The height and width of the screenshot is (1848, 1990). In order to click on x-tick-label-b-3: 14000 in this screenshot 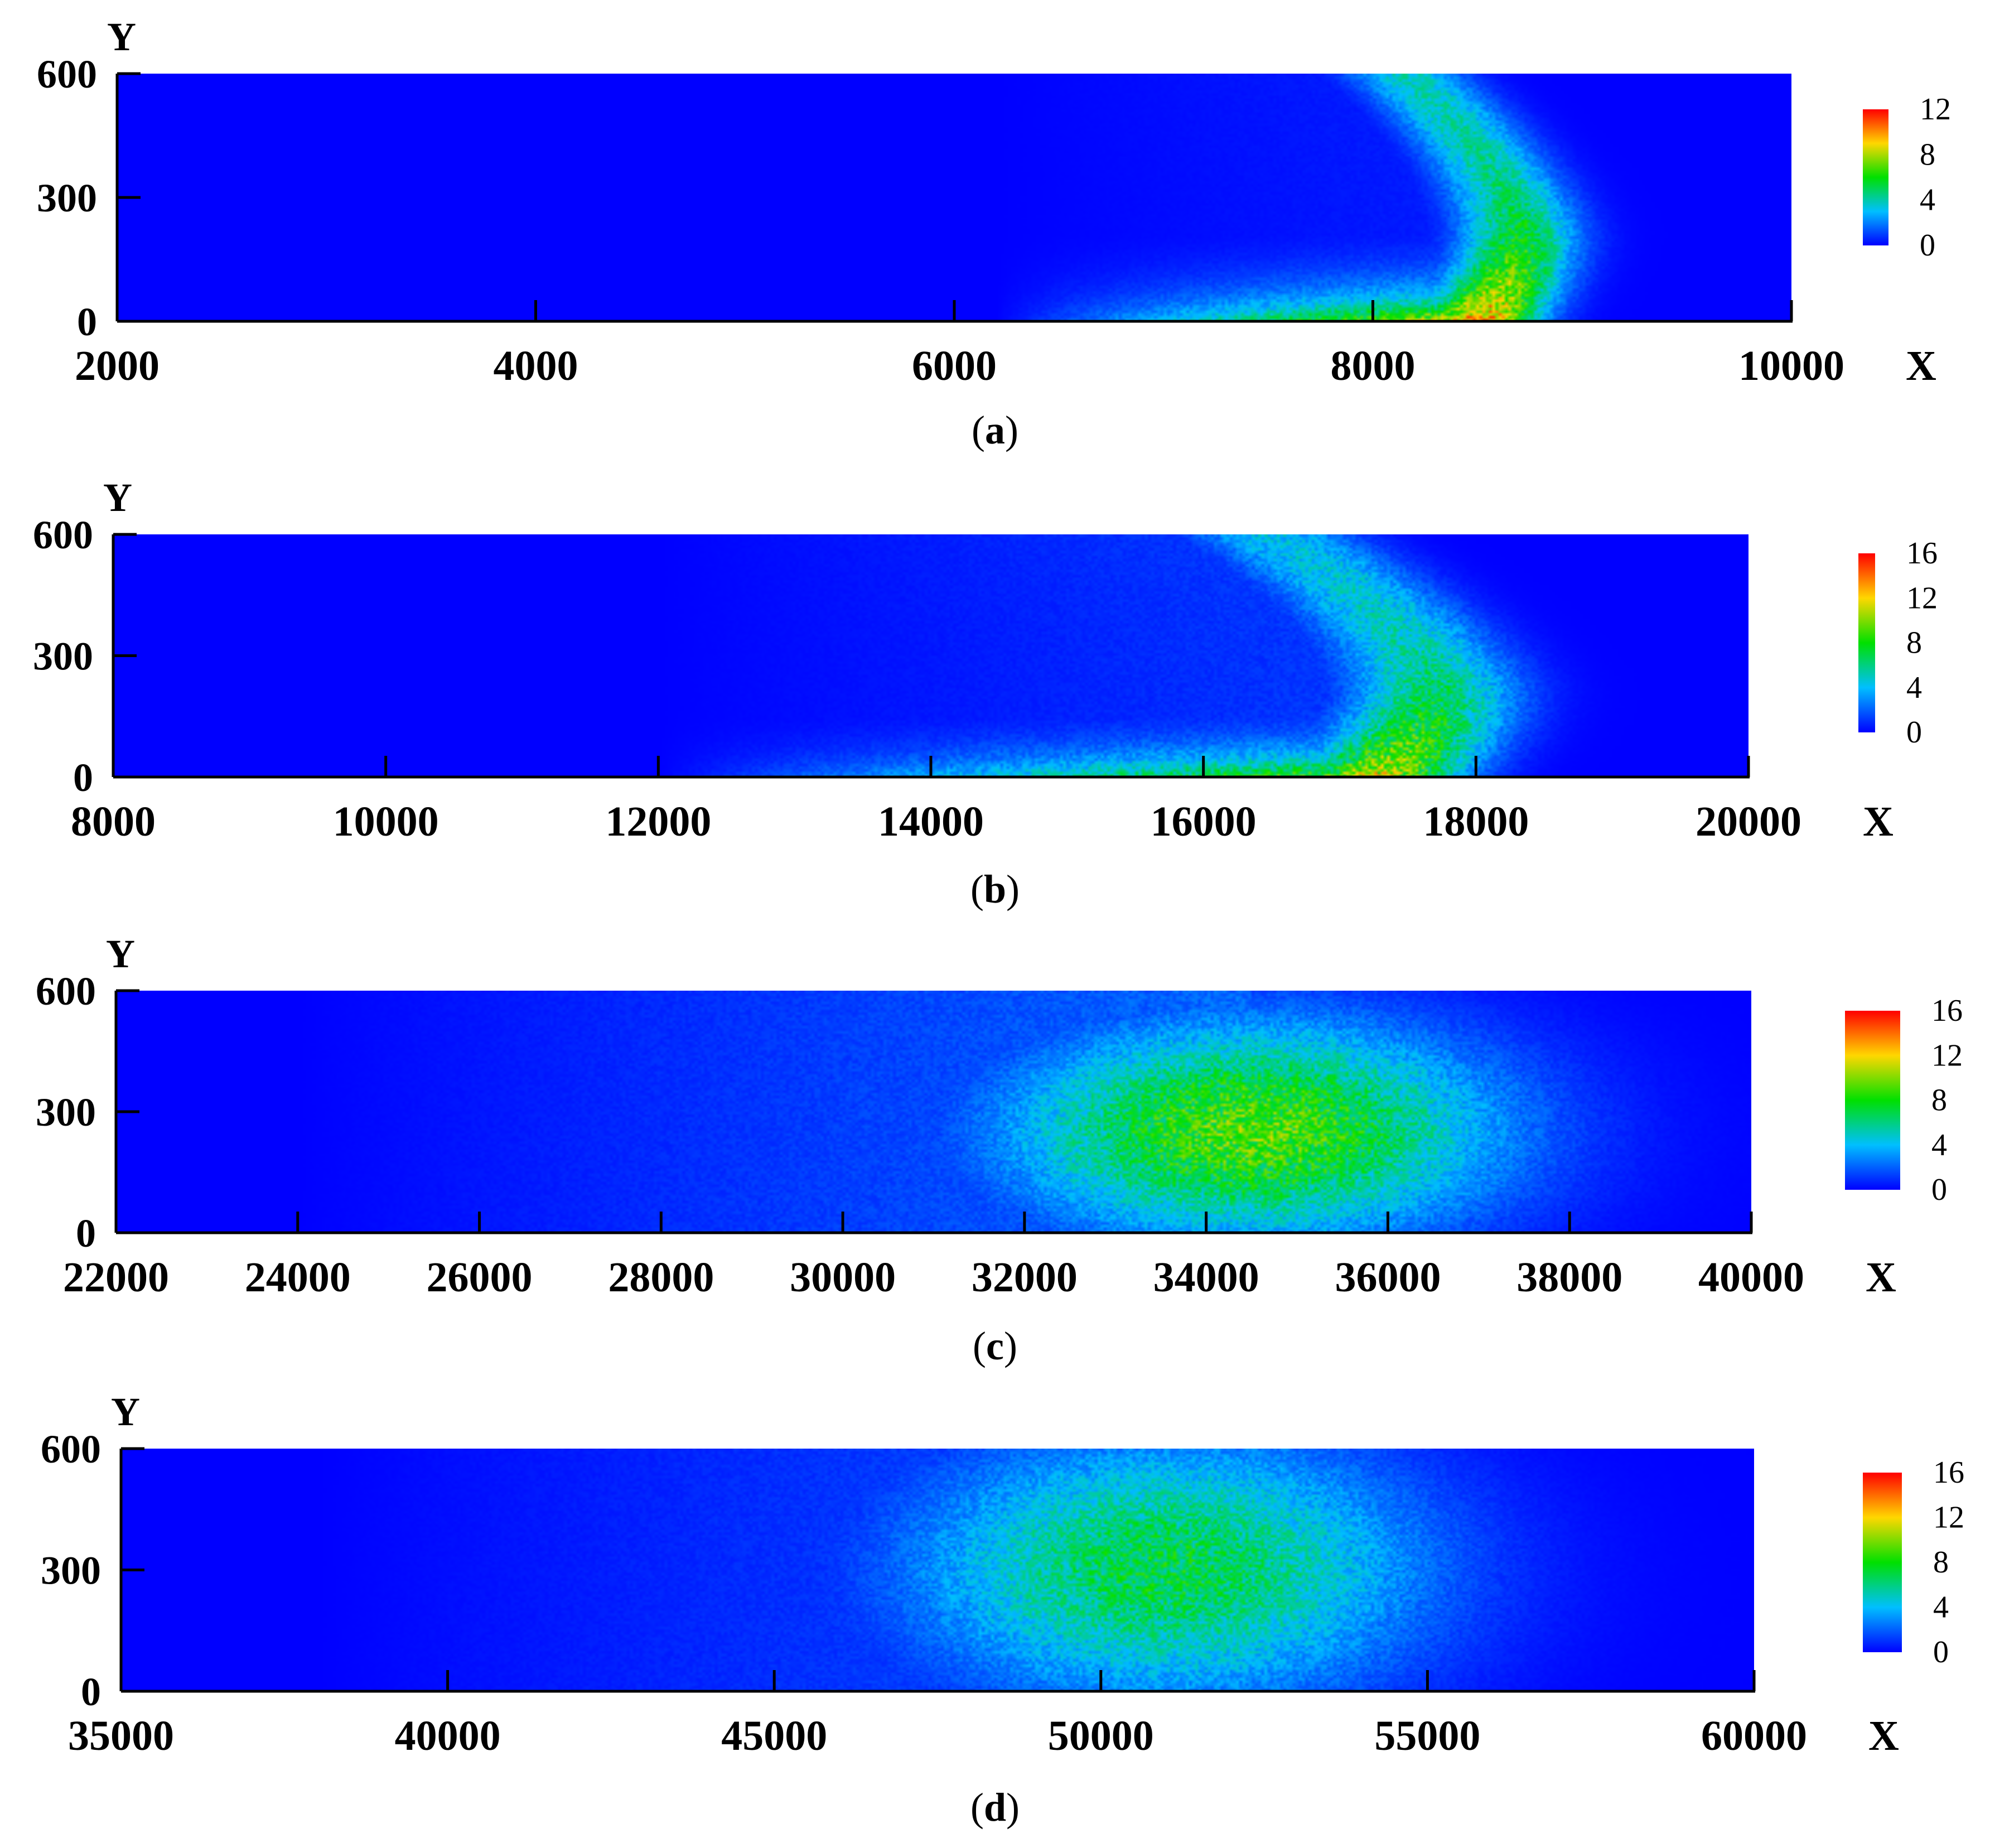, I will do `click(931, 821)`.